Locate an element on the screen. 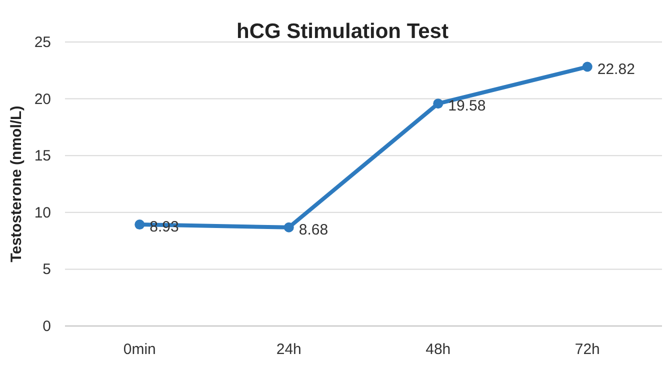 This screenshot has width=665, height=379. y-tick-label: 10 is located at coordinates (42, 213).